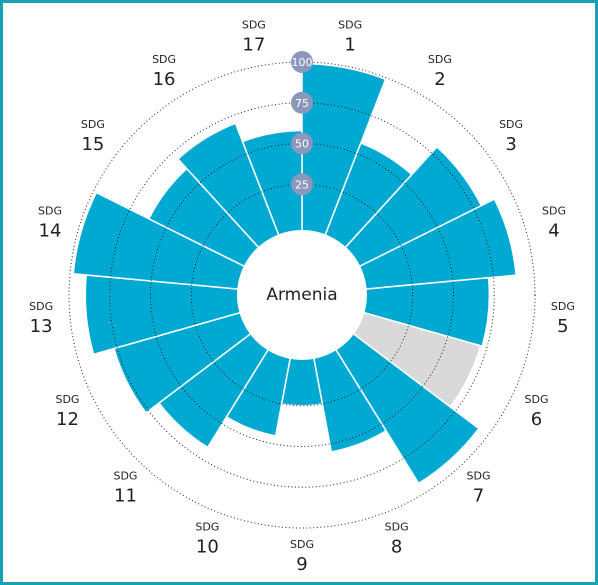 Image resolution: width=598 pixels, height=585 pixels. Describe the element at coordinates (50, 230) in the screenshot. I see `category-label: 14` at that location.